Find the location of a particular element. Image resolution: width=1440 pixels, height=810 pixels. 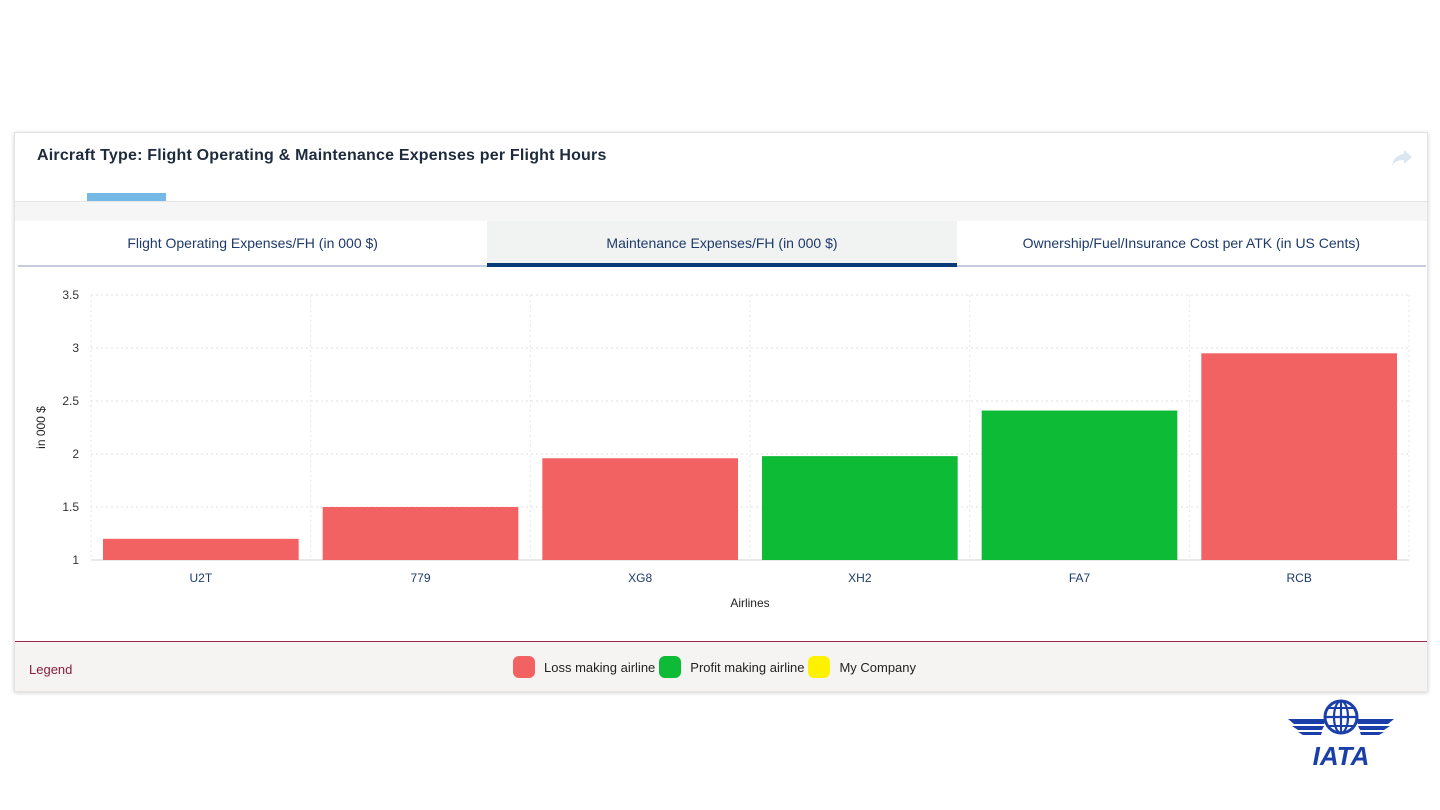

legend-swatch-my-company is located at coordinates (819, 667).